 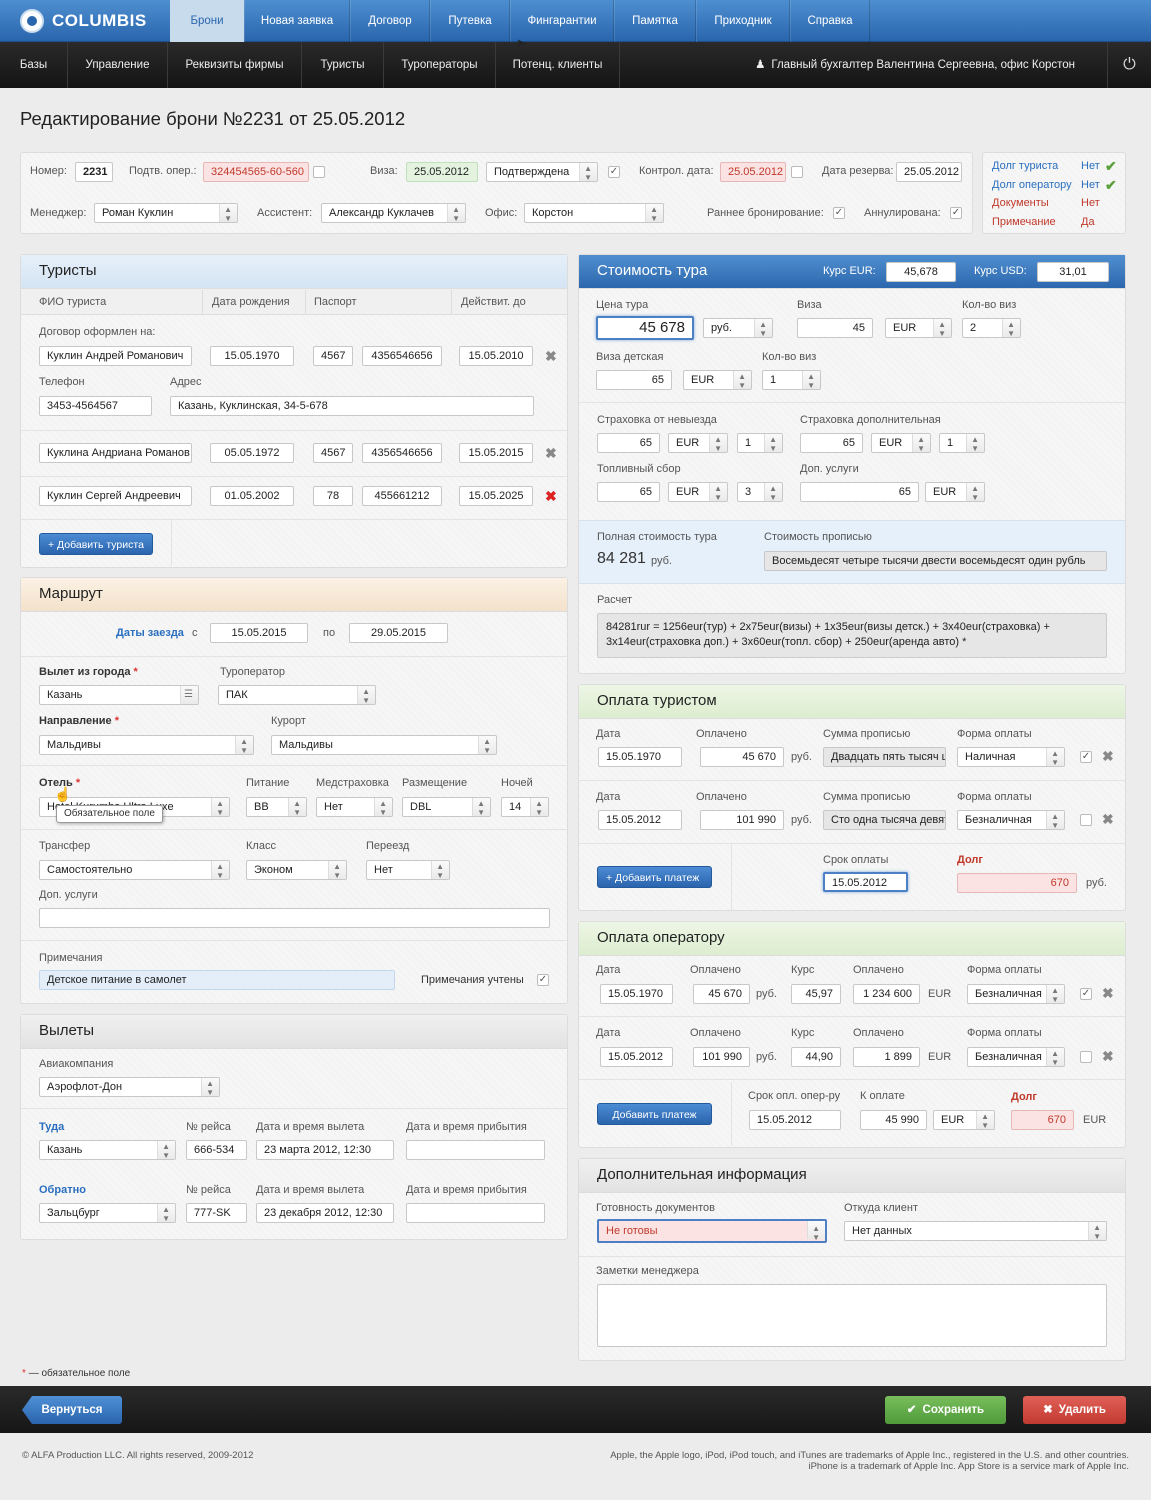 I want to click on delete-button: ✖ Удалить, so click(x=1074, y=1410).